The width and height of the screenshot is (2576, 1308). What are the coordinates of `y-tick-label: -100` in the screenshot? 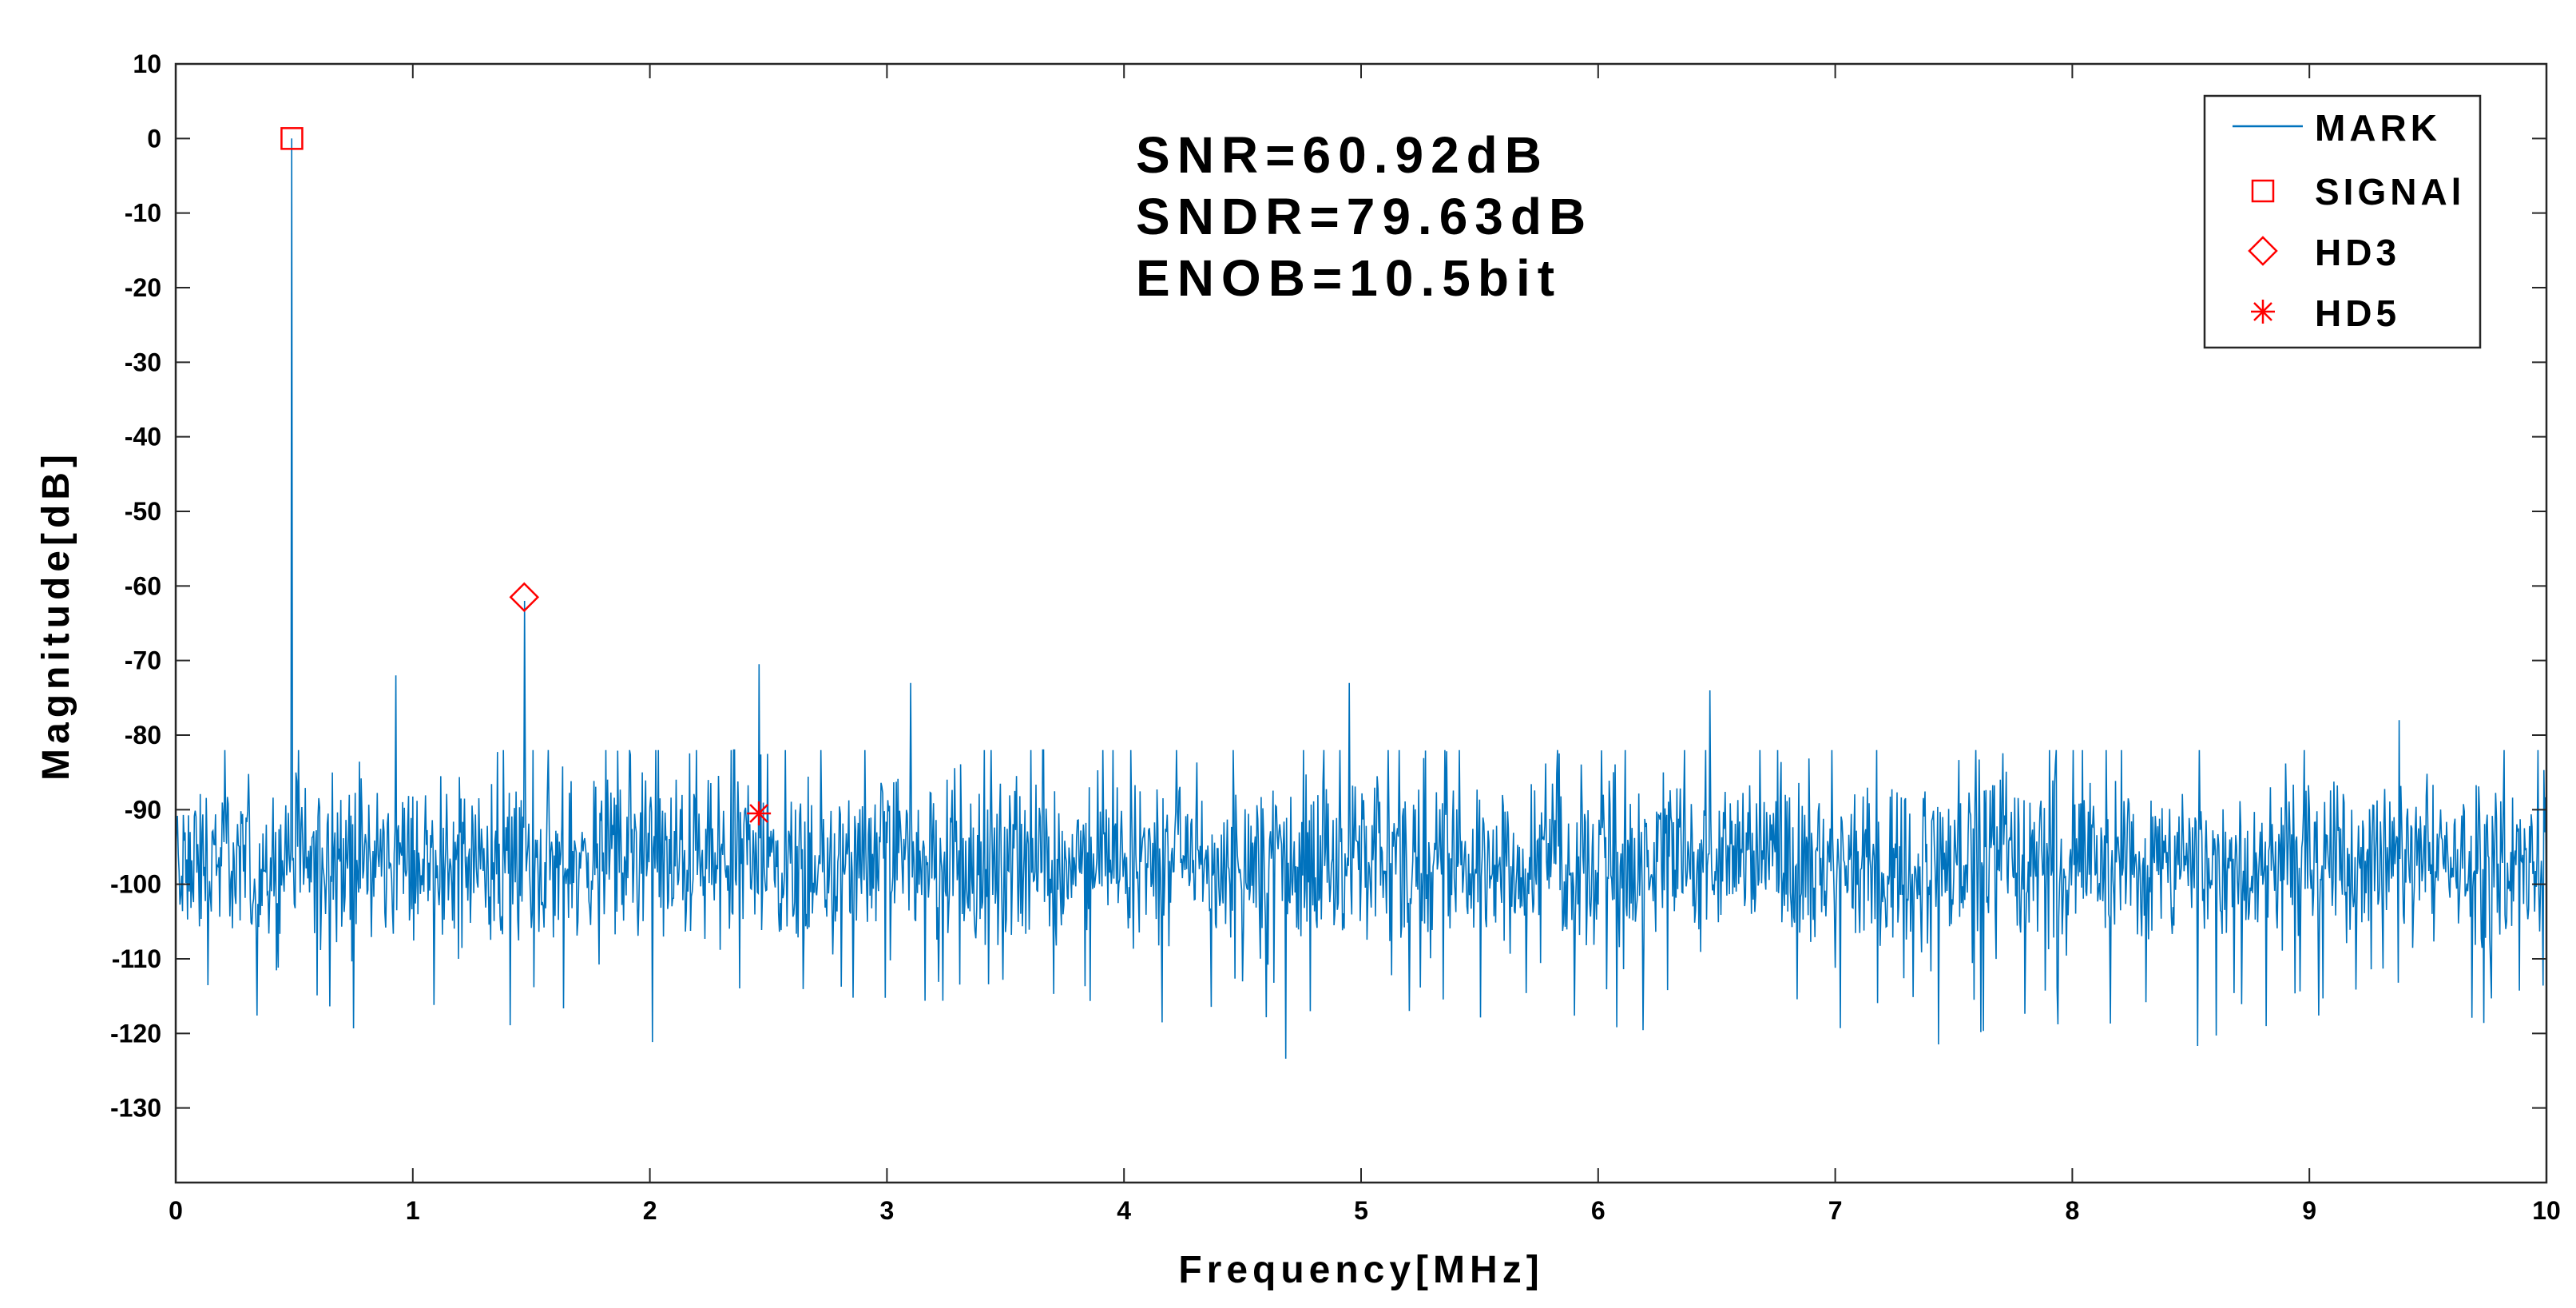 It's located at (135, 884).